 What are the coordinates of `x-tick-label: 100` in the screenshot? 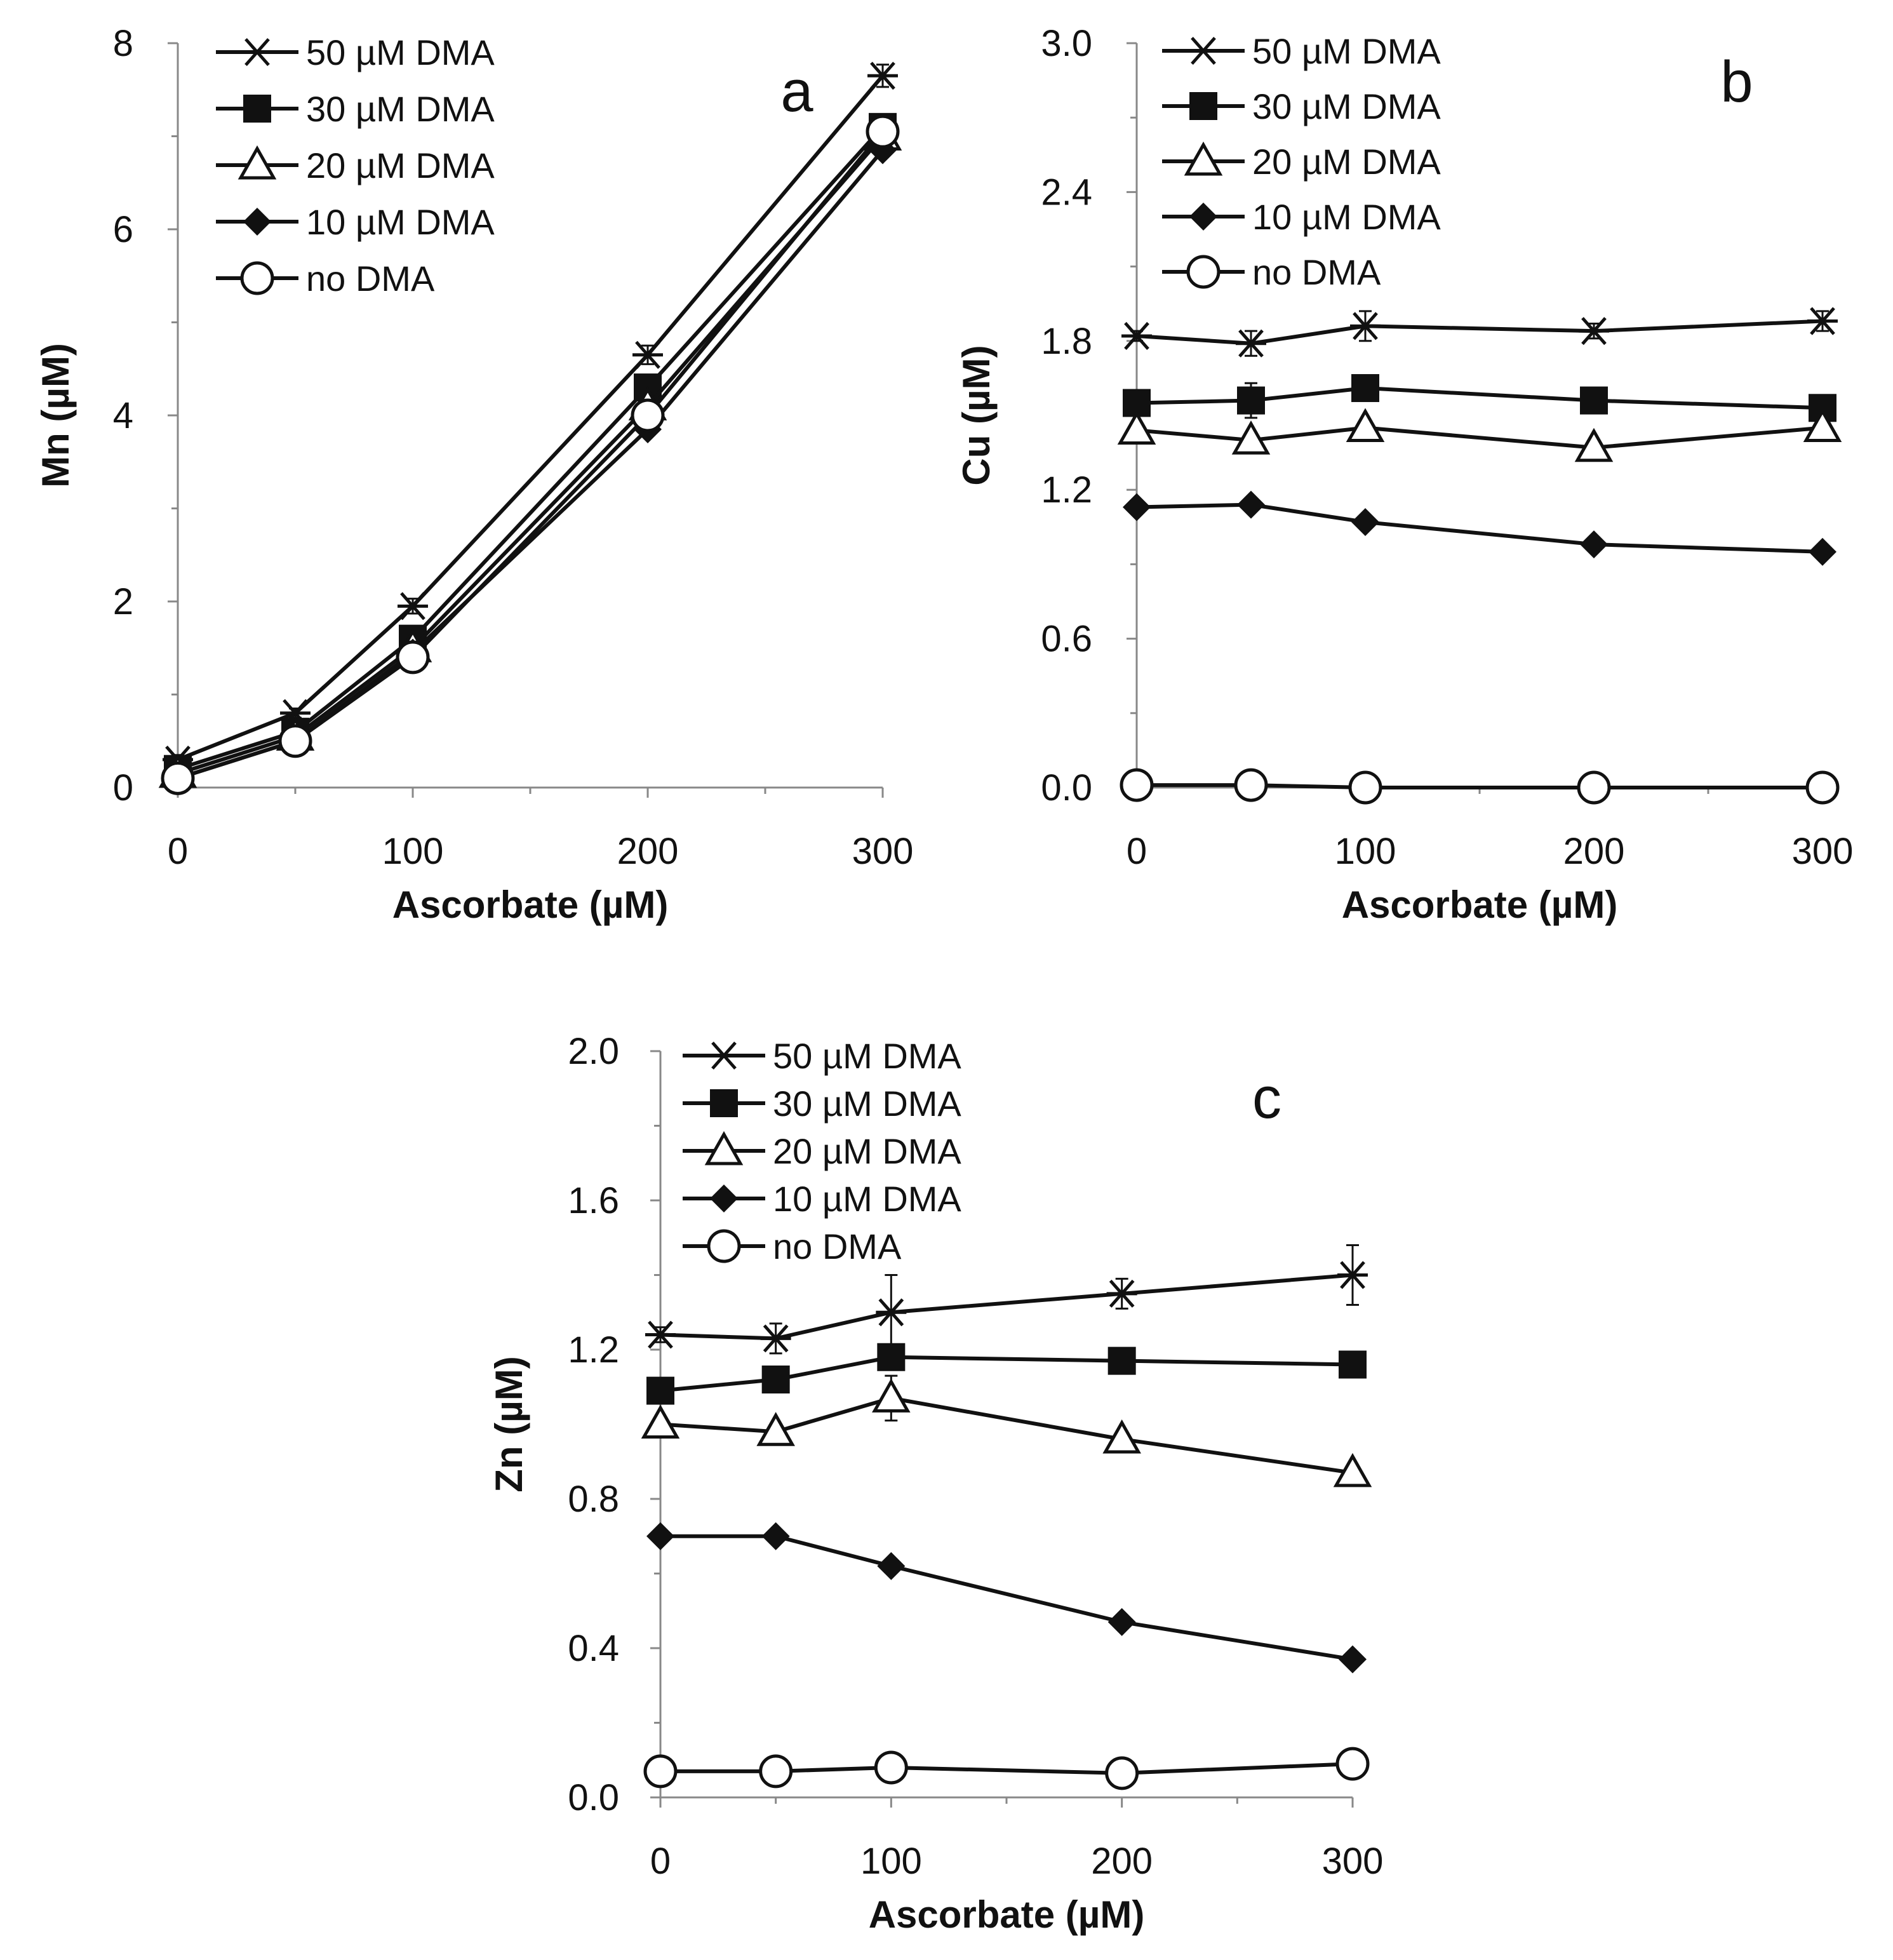 It's located at (1365, 851).